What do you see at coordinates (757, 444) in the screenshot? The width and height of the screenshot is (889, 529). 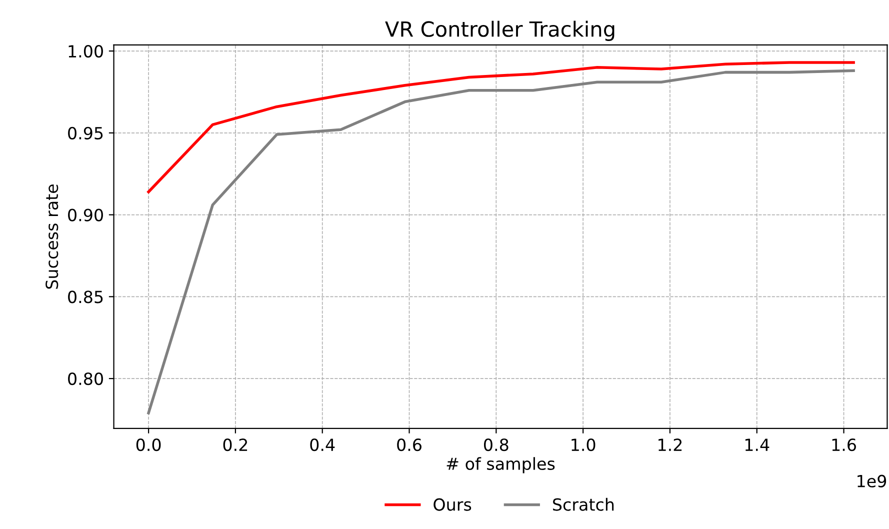 I see `x-tick-label: 1.4` at bounding box center [757, 444].